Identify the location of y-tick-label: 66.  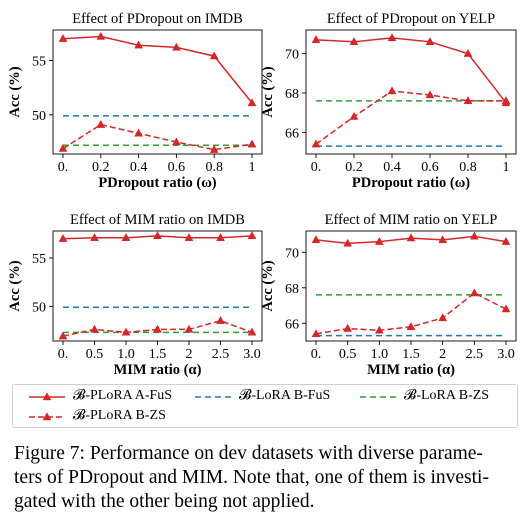
(292, 133).